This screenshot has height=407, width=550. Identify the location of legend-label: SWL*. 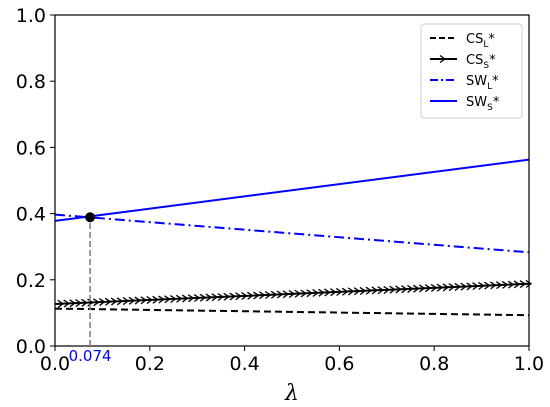
(482, 83).